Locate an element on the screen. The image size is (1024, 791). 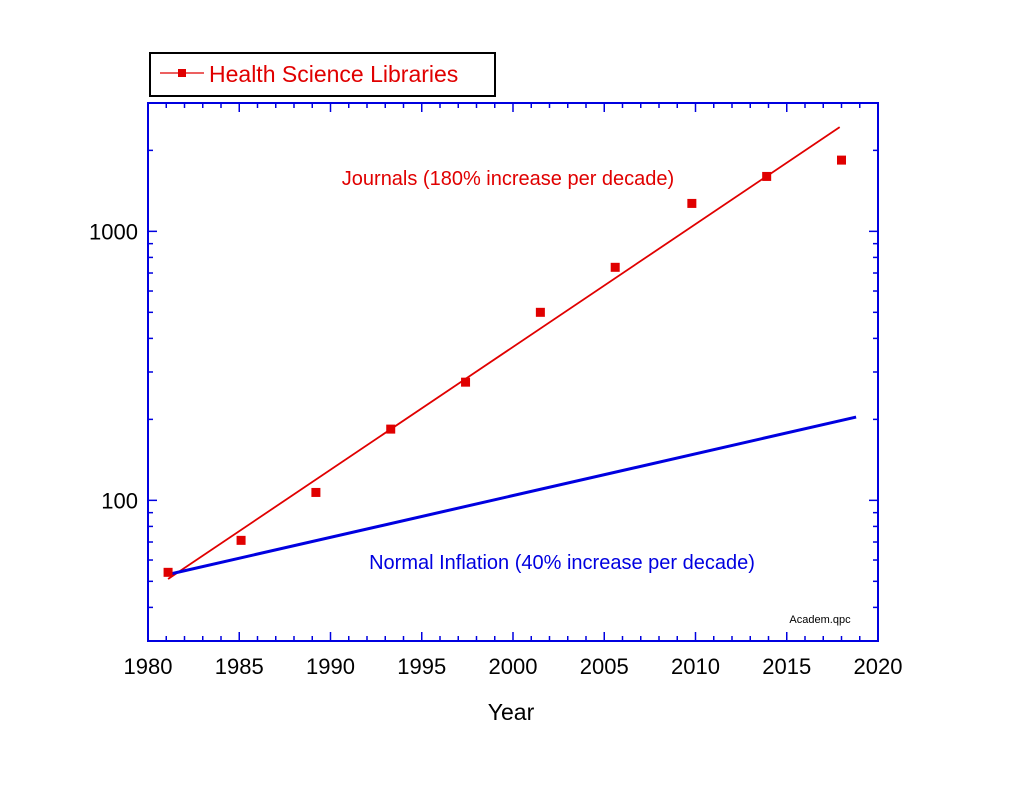
x-tick-label: 2000 is located at coordinates (513, 666).